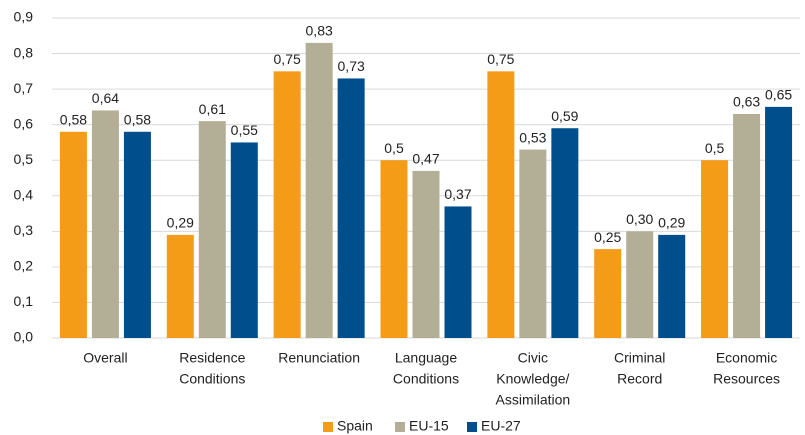 The height and width of the screenshot is (435, 805). Describe the element at coordinates (639, 358) in the screenshot. I see `x-tick-label: Criminal` at that location.